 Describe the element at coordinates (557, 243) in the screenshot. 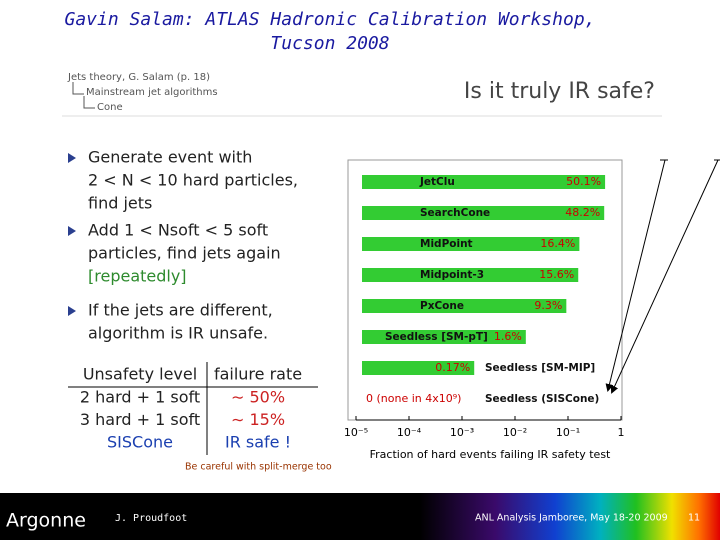

I see `value-label: 16.4%` at that location.